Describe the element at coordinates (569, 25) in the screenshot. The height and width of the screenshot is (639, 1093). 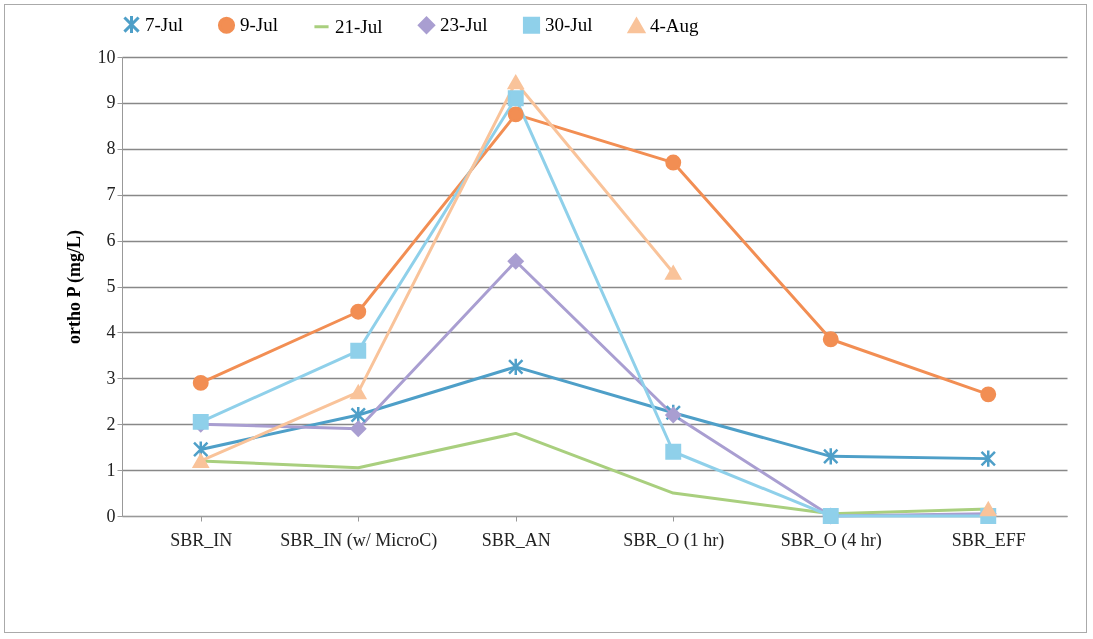
I see `legend-label: 30-Jul` at that location.